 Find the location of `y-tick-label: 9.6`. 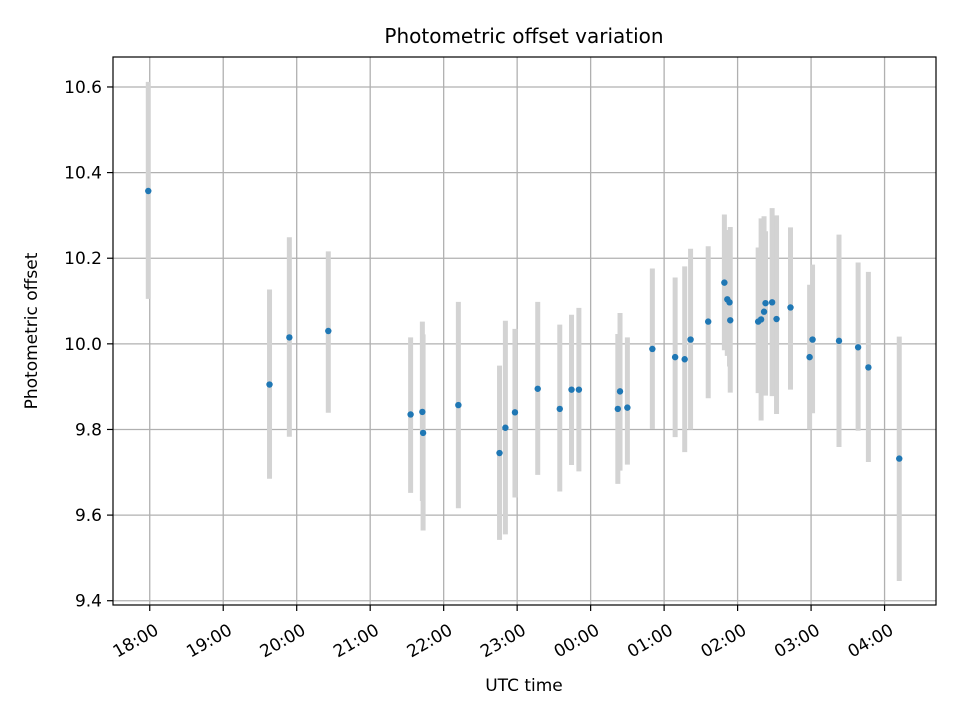

y-tick-label: 9.6 is located at coordinates (88, 516).